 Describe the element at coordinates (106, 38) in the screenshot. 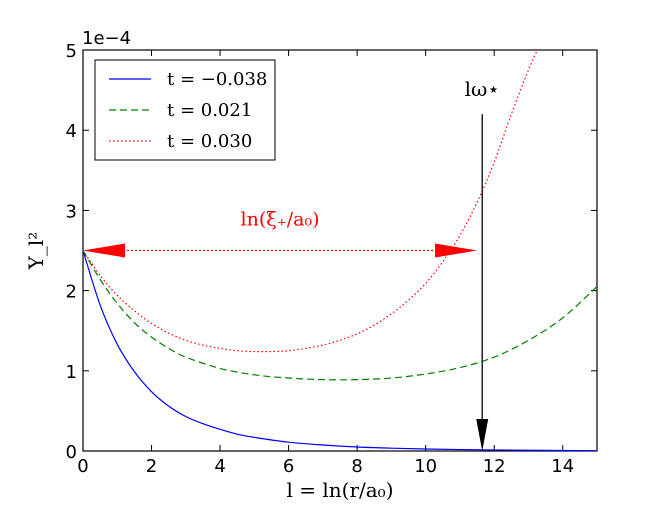

I see `y-axis-scale-label: 1e−4` at that location.